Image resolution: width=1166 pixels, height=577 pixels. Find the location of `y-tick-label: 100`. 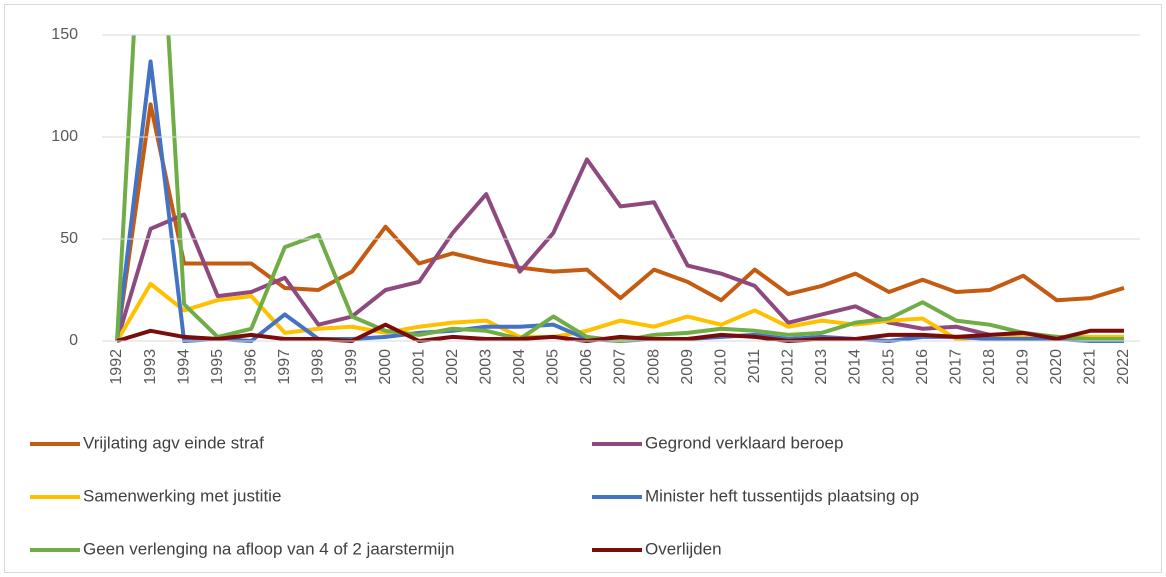

y-tick-label: 100 is located at coordinates (64, 136).